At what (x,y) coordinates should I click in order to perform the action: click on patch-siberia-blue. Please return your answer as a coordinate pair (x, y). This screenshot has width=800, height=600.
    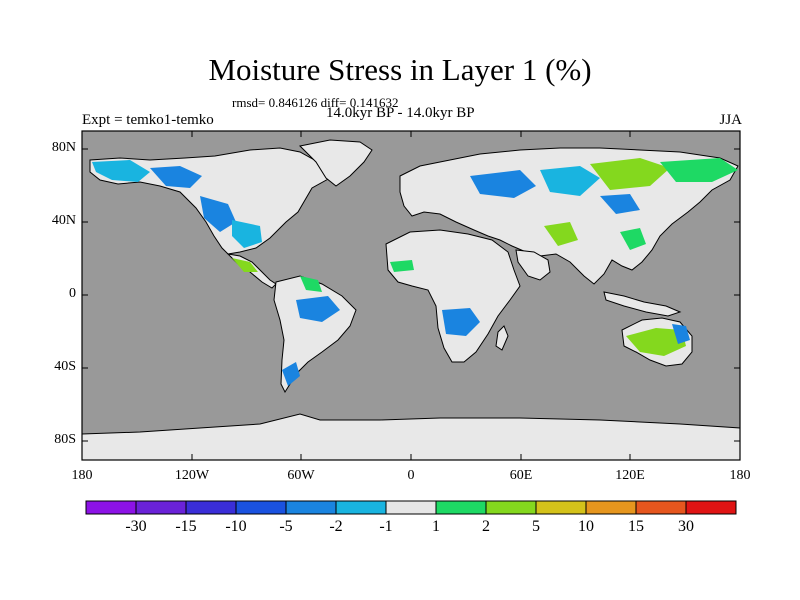
    Looking at the image, I should click on (620, 204).